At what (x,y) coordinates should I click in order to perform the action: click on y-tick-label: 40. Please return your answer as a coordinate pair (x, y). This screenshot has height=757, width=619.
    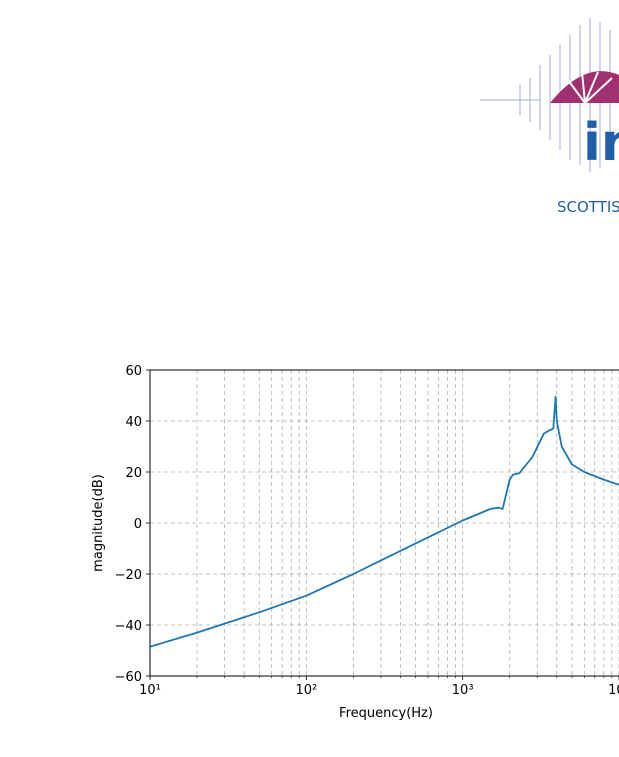
    Looking at the image, I should click on (133, 422).